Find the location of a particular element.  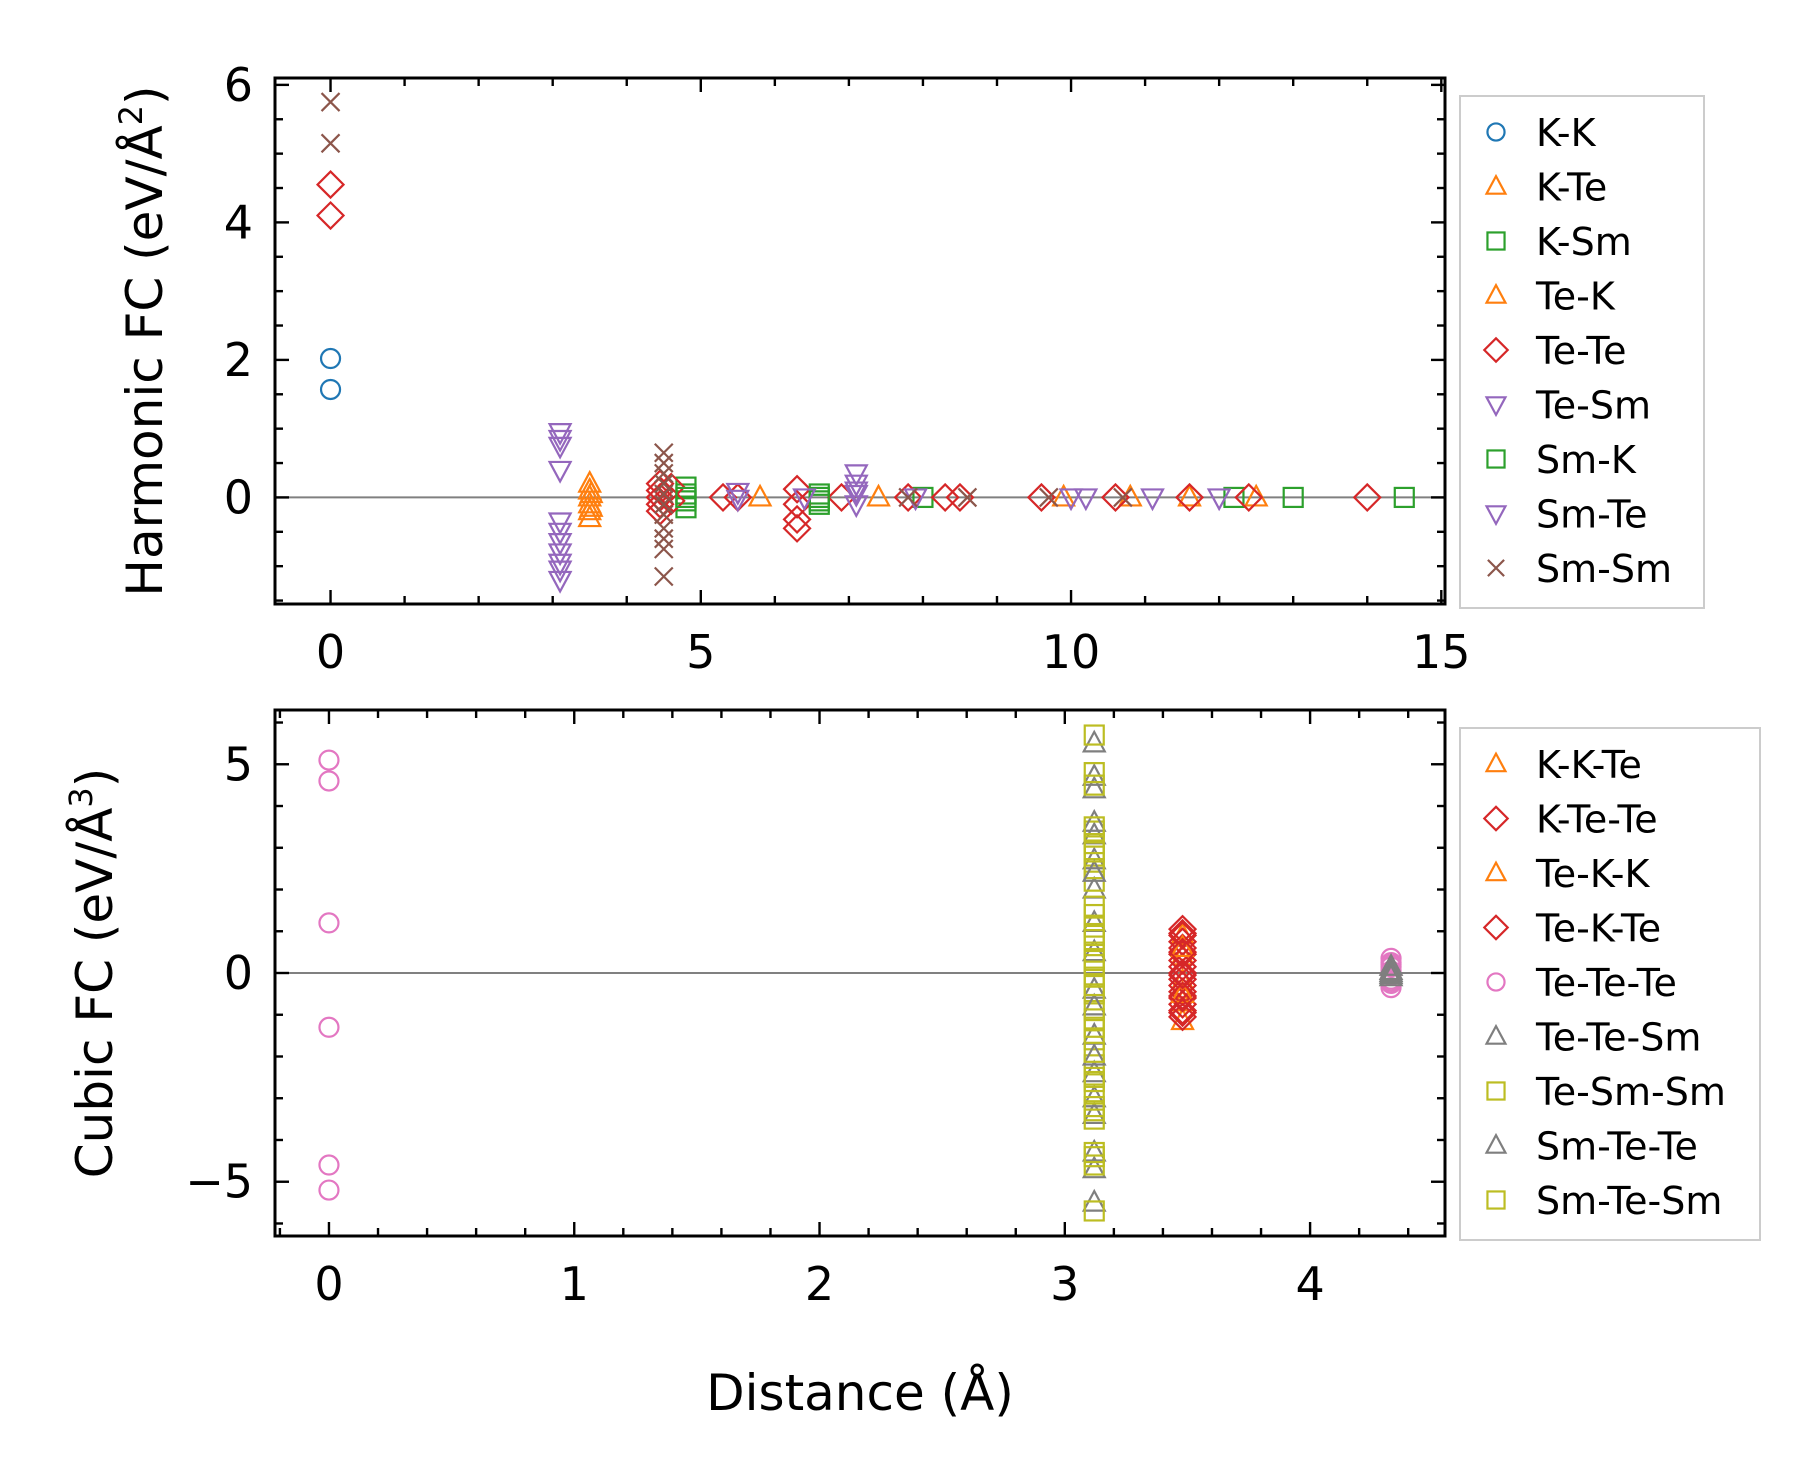

y-tick-label: −5 is located at coordinates (219, 1182).